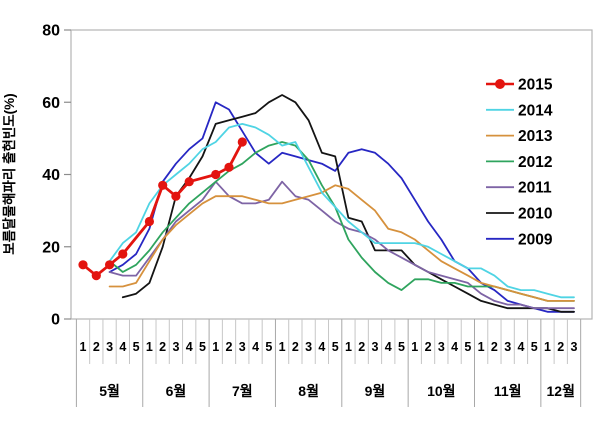  Describe the element at coordinates (176, 391) in the screenshot. I see `month-label: 6월` at that location.